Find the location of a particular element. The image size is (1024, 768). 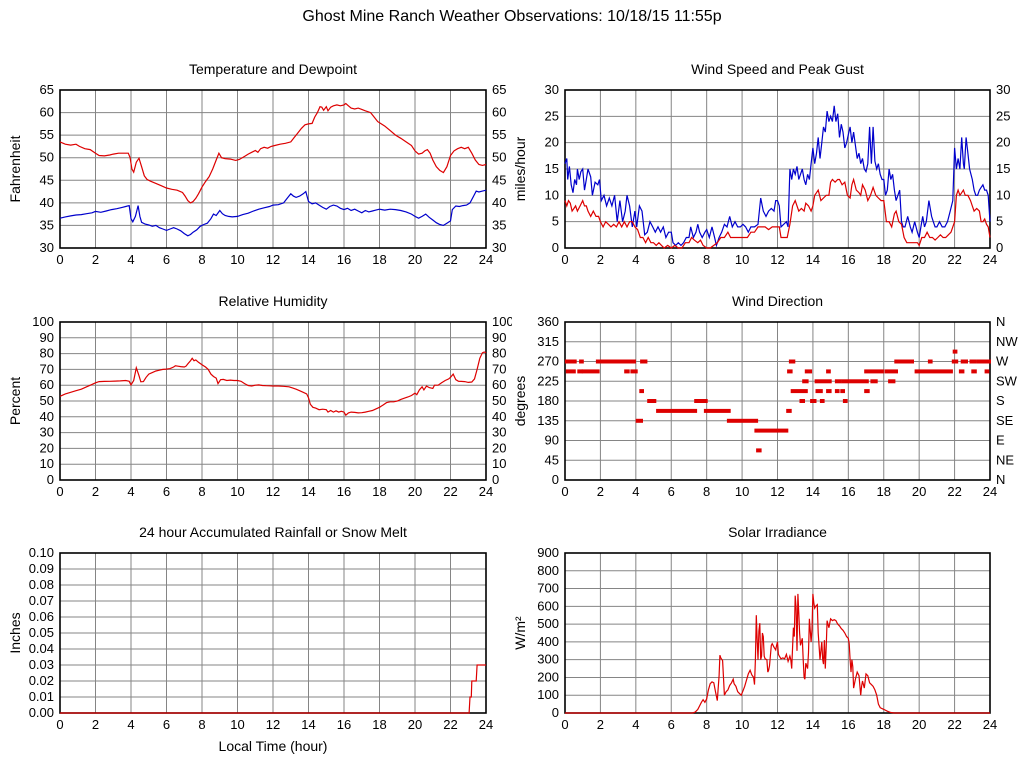

temperature-dewpoint-xtick: 20 is located at coordinates (415, 259).